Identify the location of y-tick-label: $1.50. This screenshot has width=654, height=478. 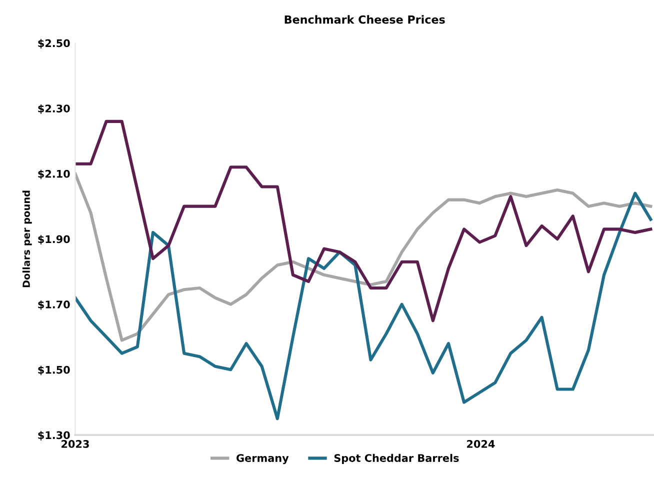
(54, 371).